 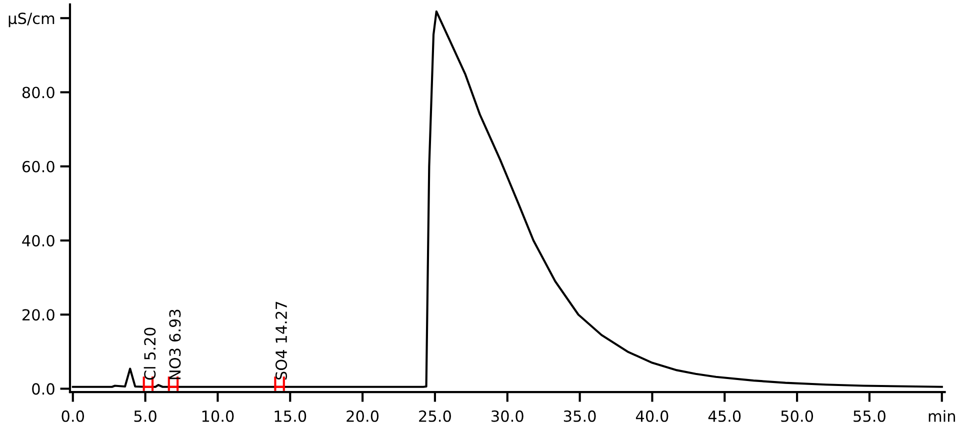 What do you see at coordinates (73, 416) in the screenshot?
I see `x-tick-label: 0.0` at bounding box center [73, 416].